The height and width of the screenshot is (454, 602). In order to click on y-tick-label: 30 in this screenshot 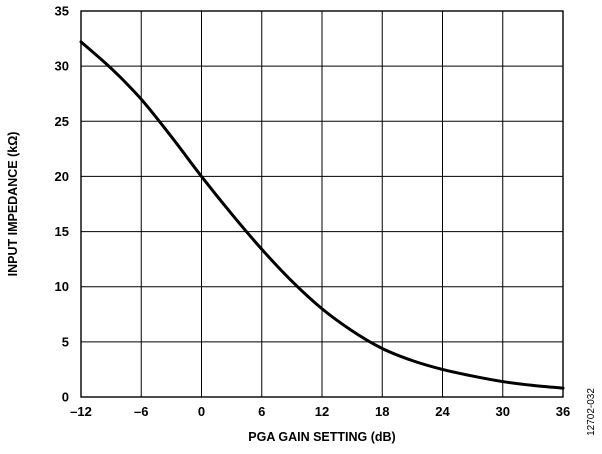, I will do `click(62, 66)`.